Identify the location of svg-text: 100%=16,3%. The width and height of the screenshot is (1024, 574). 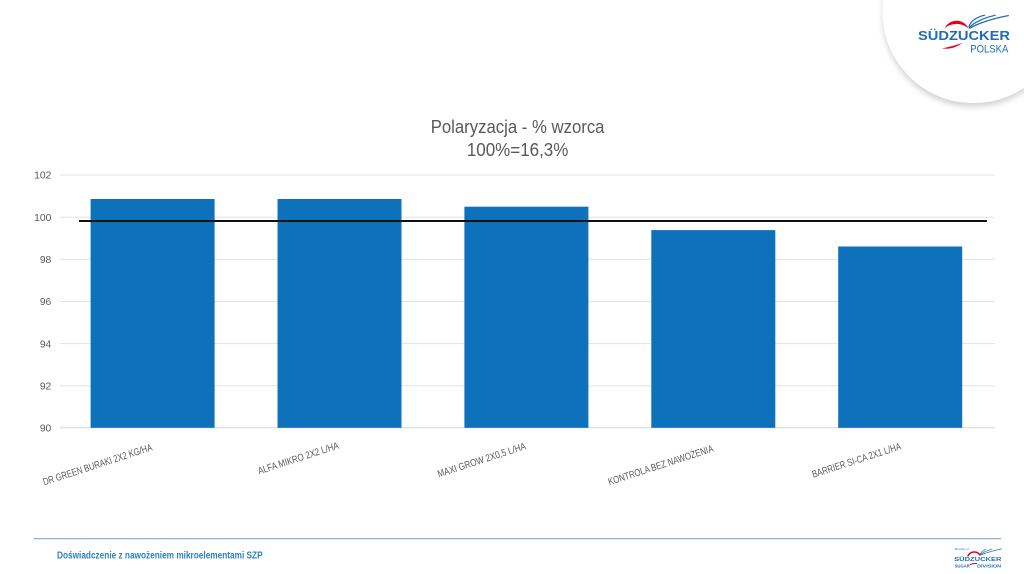
(518, 149).